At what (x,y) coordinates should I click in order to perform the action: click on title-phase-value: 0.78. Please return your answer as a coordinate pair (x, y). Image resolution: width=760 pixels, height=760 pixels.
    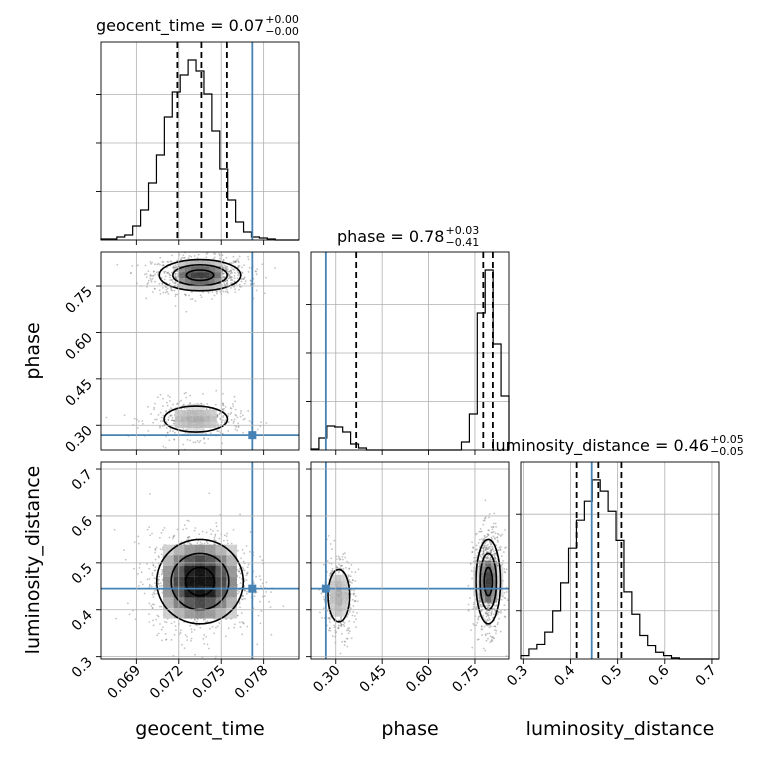
    Looking at the image, I should click on (427, 236).